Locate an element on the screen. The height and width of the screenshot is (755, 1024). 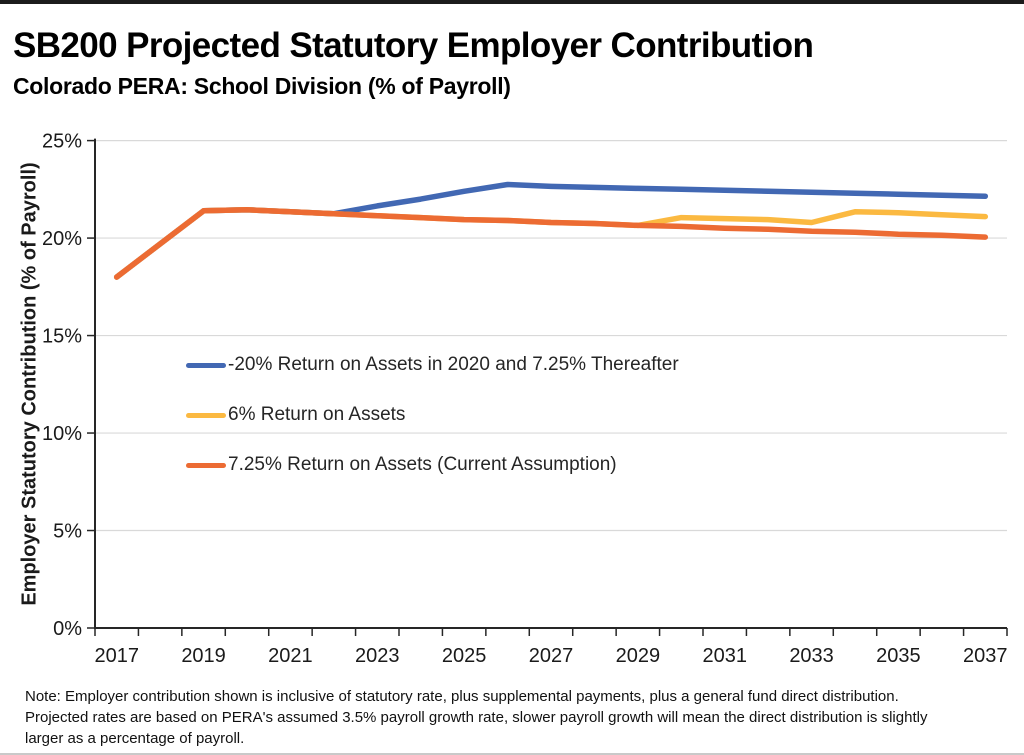
legend-item-6pct-return: 6% Return on Assets is located at coordinates (432, 415).